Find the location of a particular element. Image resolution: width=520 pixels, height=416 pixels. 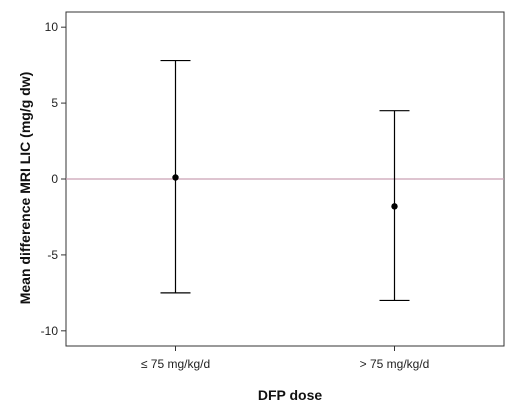

y-tick-label: -10 is located at coordinates (50, 331).